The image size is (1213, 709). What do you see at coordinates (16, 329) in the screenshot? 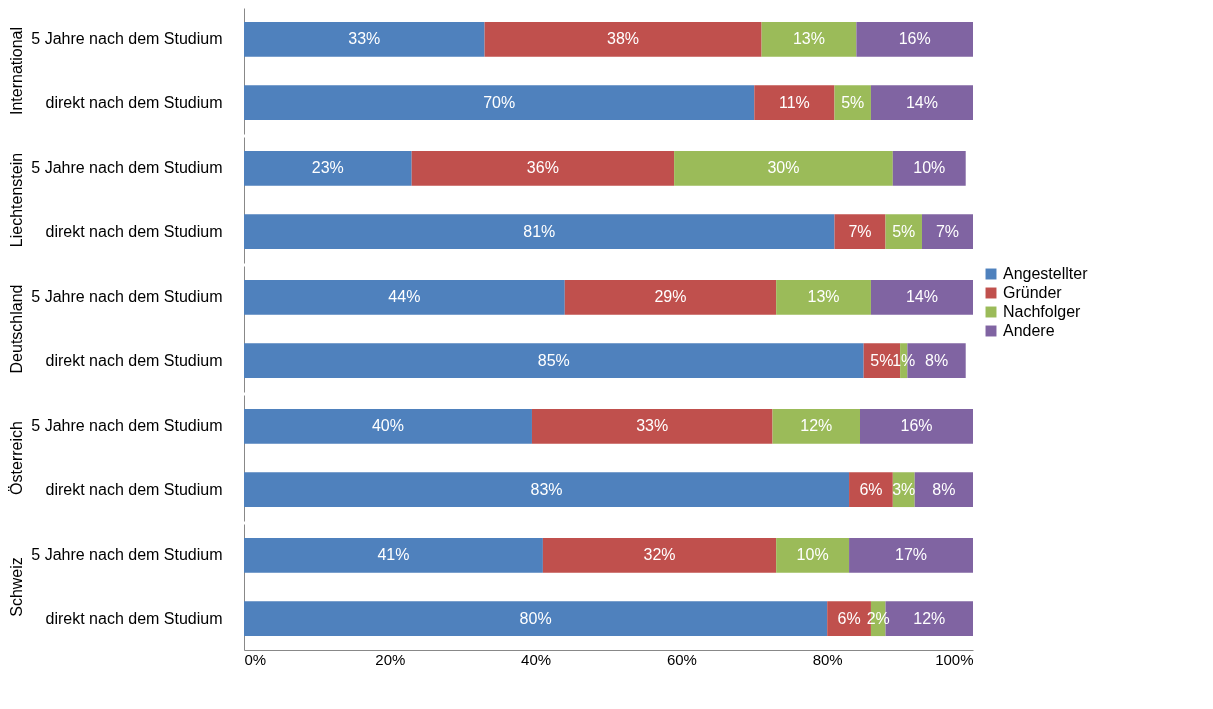
I see `text: Deutschland` at bounding box center [16, 329].